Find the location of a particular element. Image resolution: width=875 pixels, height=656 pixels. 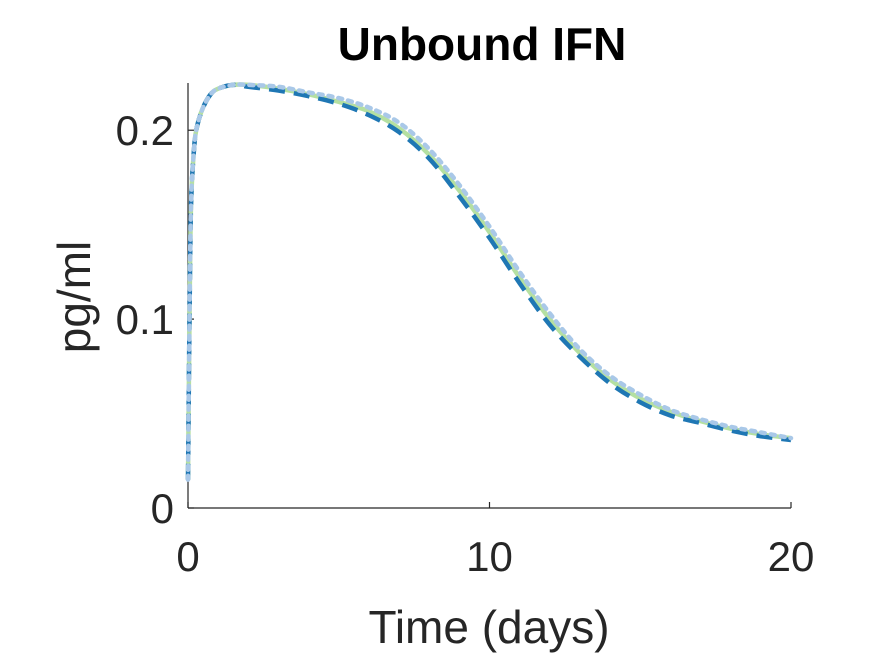

chart-title: Unbound IFN is located at coordinates (482, 44).